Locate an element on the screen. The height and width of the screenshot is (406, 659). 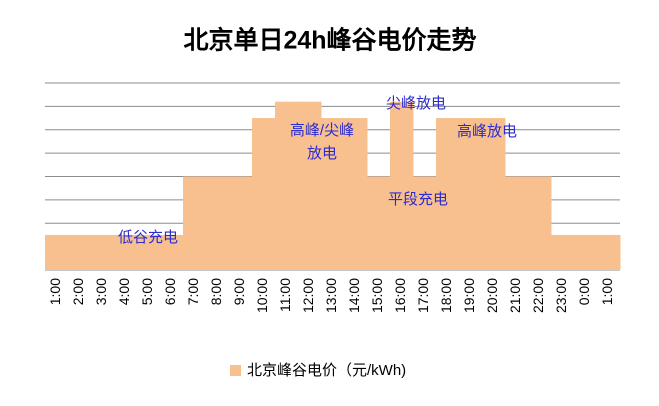
annotation: 尖峰放电 is located at coordinates (416, 103).